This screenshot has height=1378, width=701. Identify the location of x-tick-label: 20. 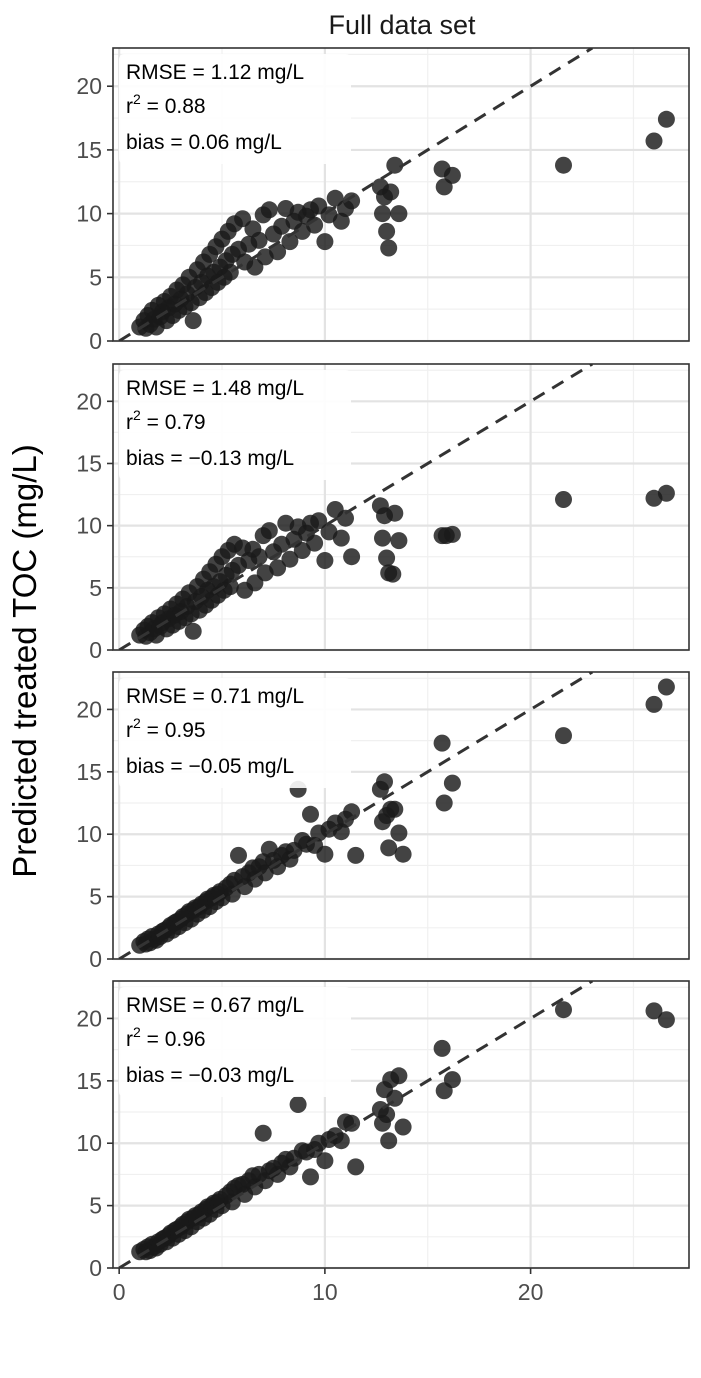
(531, 1292).